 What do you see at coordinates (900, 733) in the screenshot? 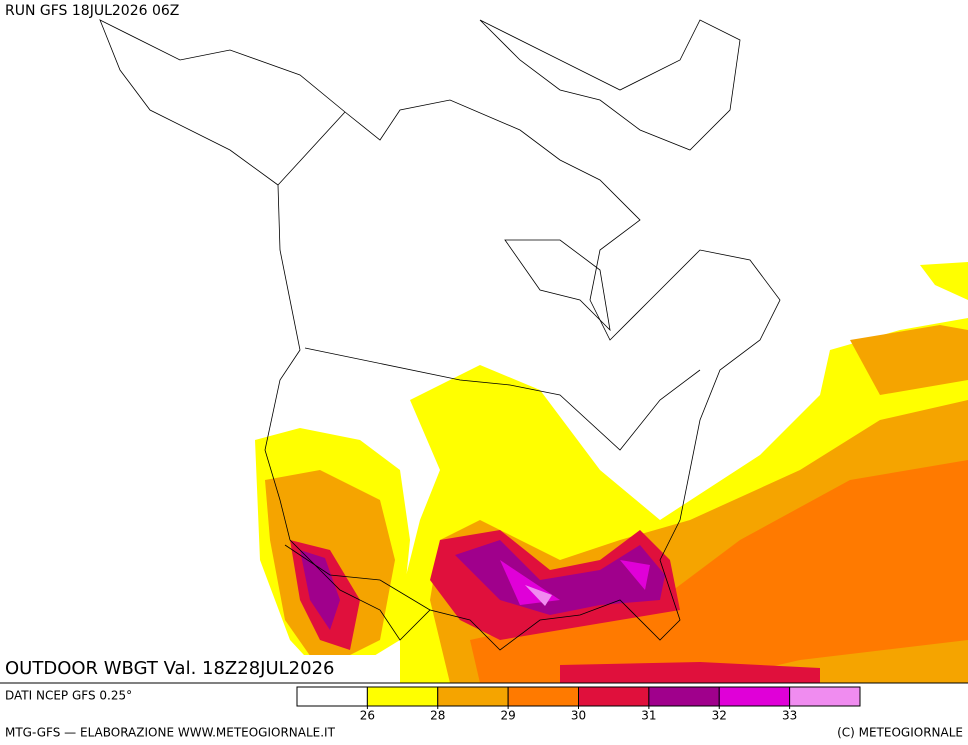
I see `copyright: (C) METEOGIORNALE` at bounding box center [900, 733].